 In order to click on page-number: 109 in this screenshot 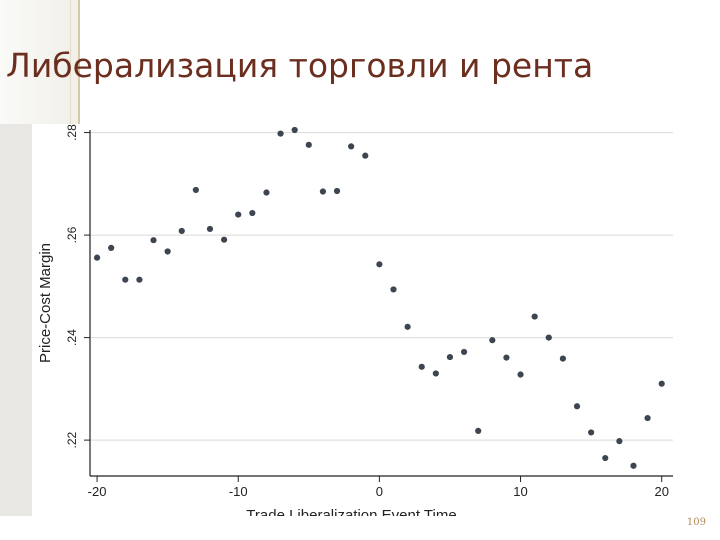, I will do `click(696, 522)`.